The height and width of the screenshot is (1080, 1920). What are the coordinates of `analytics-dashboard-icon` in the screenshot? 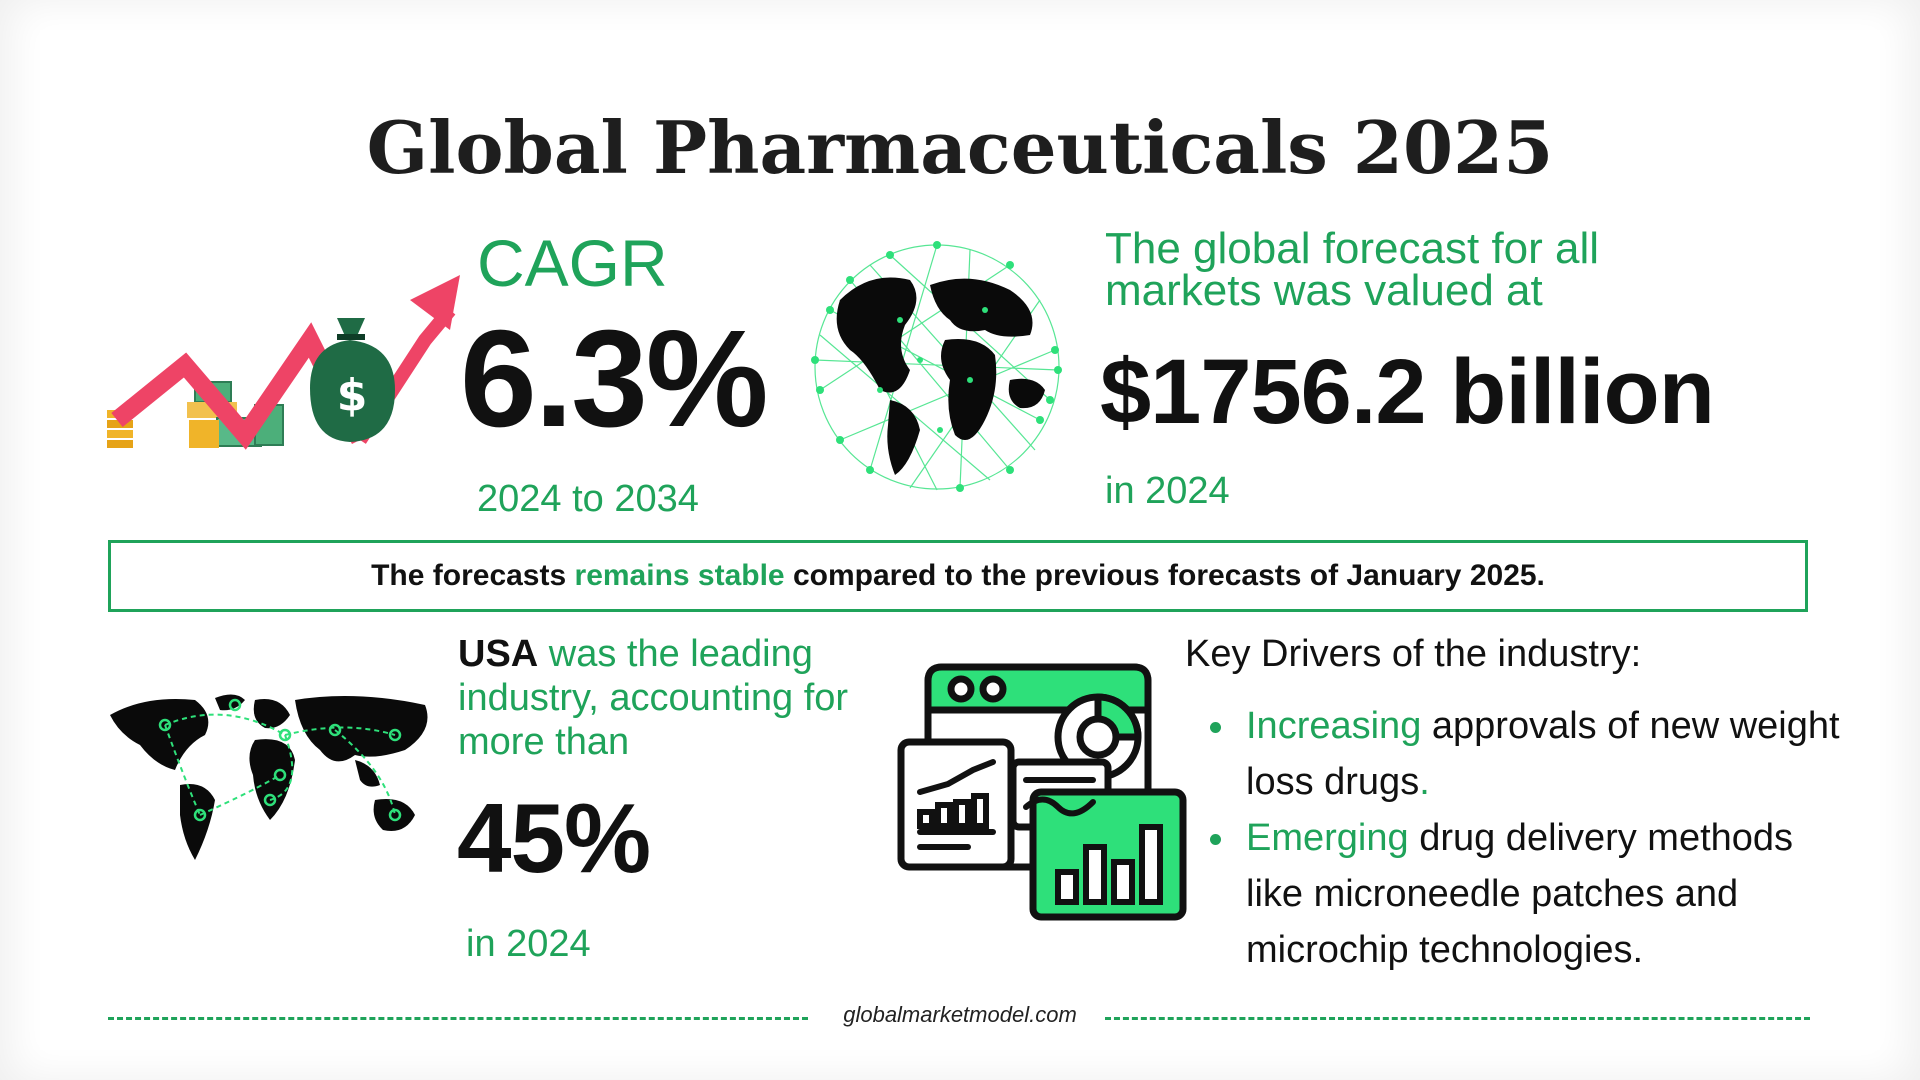 It's located at (1042, 792).